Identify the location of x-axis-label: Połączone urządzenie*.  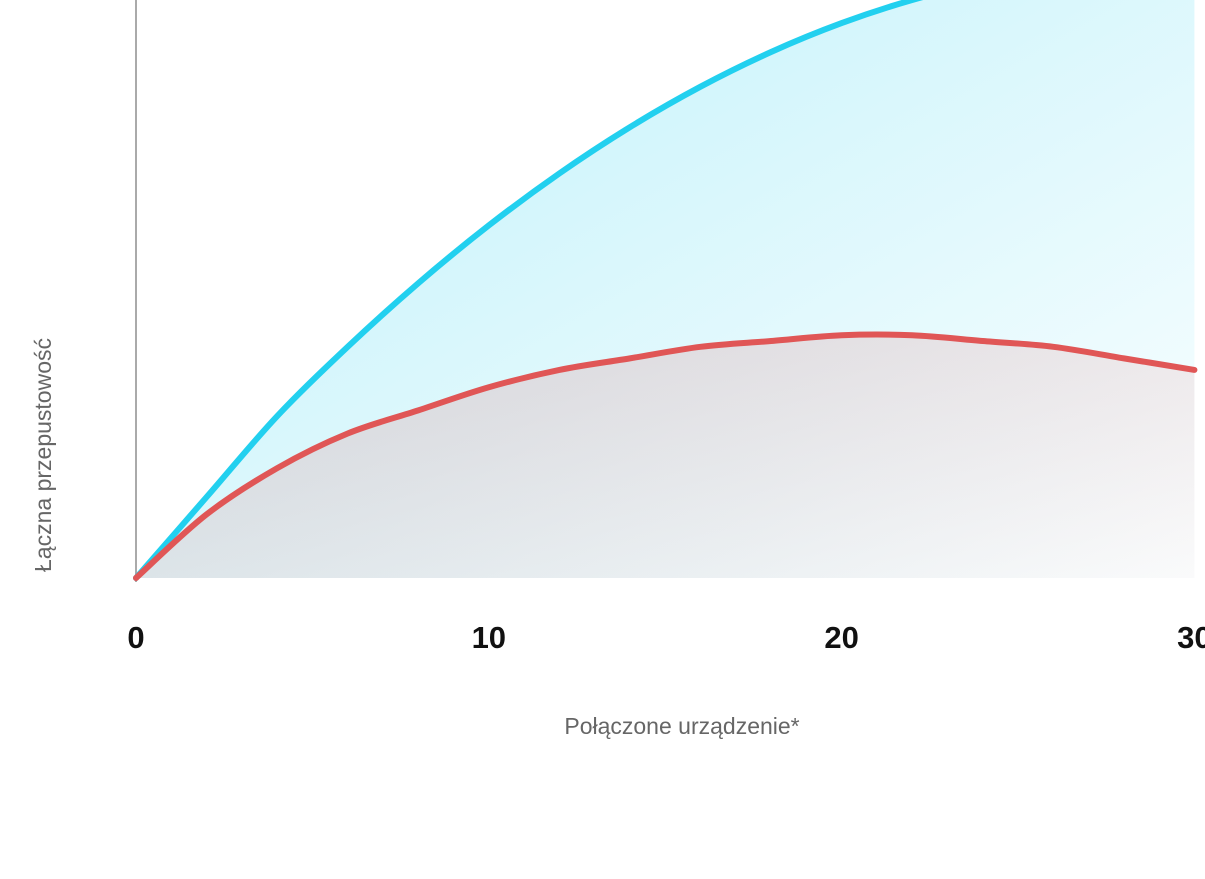
(681, 726).